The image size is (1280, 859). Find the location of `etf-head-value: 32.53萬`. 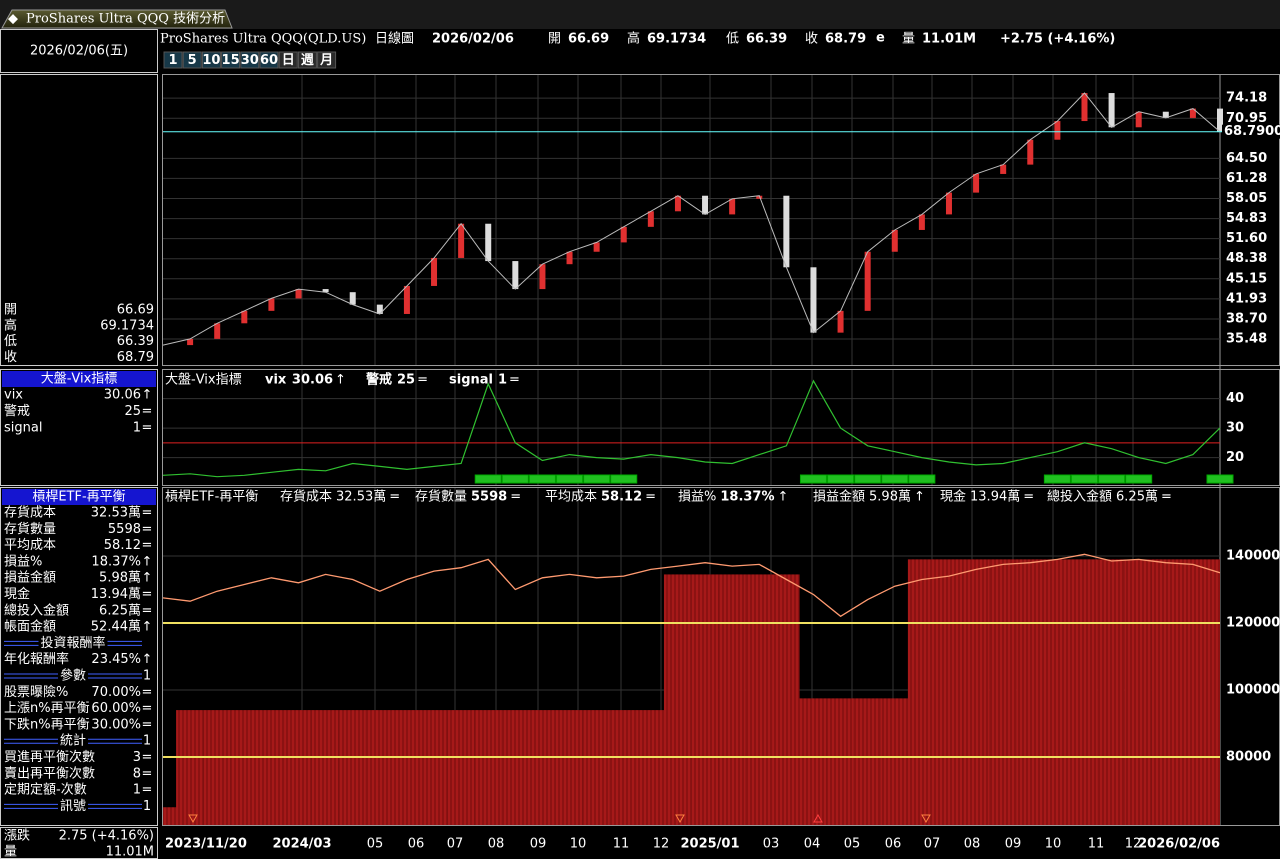

etf-head-value: 32.53萬 is located at coordinates (361, 497).